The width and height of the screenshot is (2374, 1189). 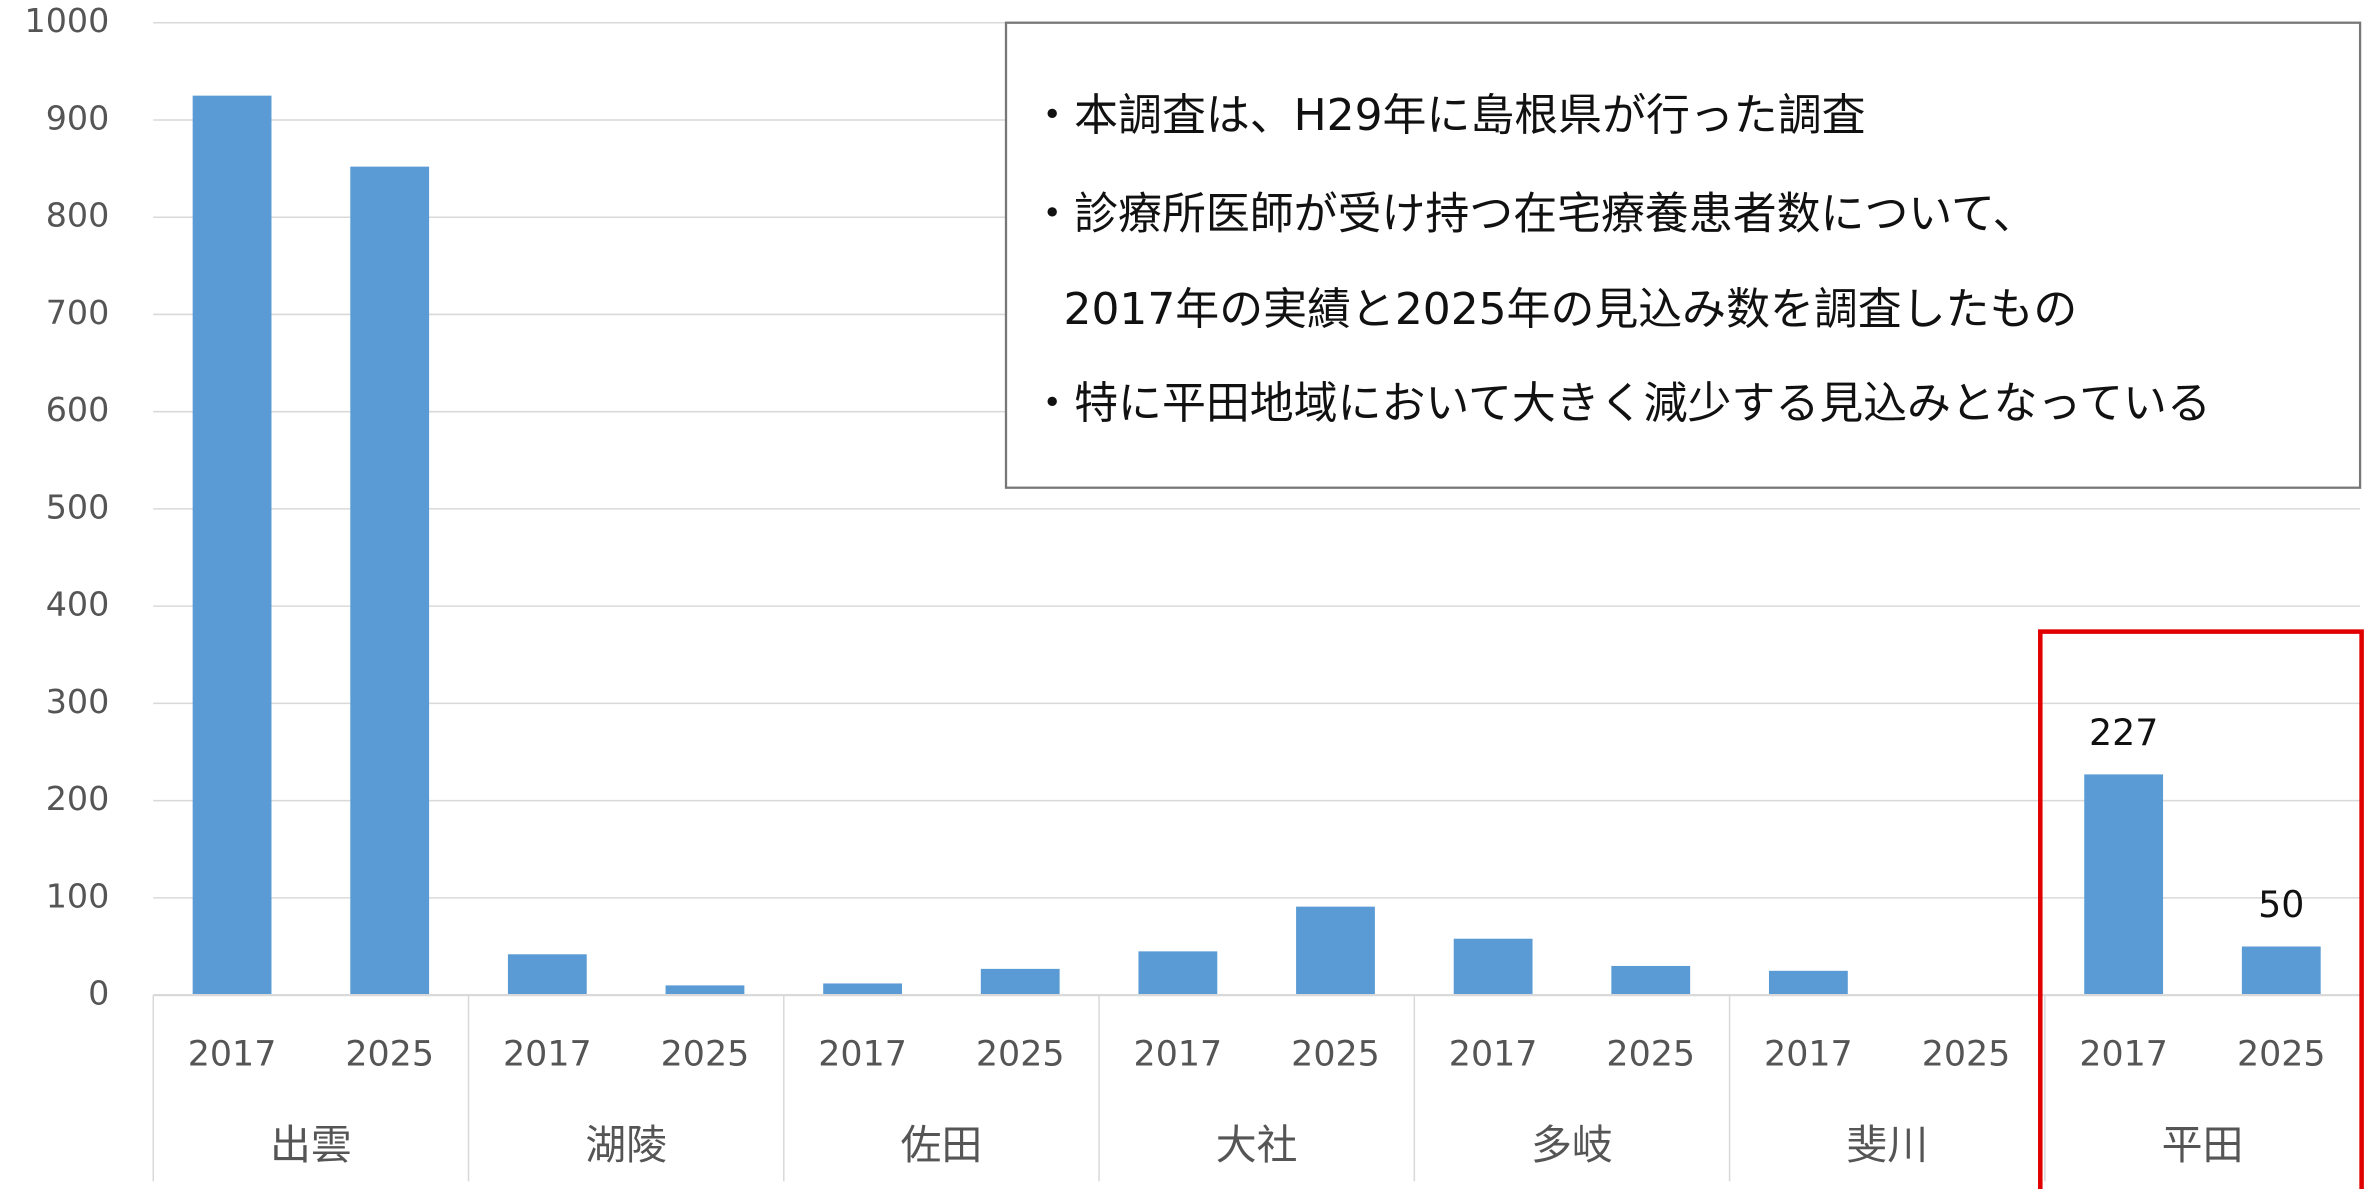 What do you see at coordinates (78, 215) in the screenshot?
I see `y-tick-label: 800` at bounding box center [78, 215].